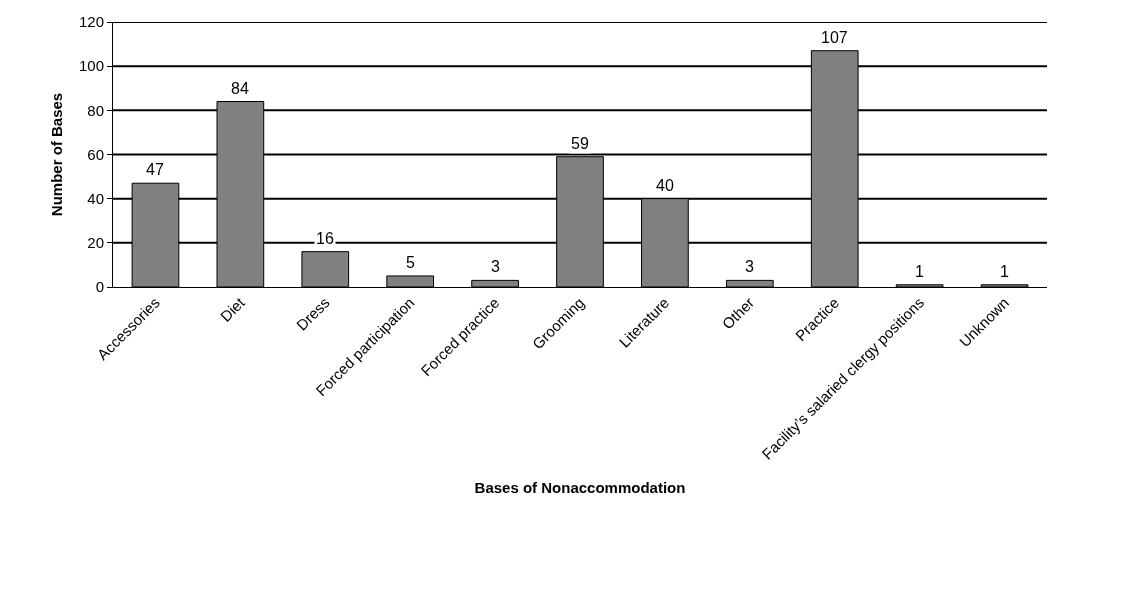 This screenshot has width=1132, height=594. What do you see at coordinates (95, 243) in the screenshot?
I see `y-tick-label: 20` at bounding box center [95, 243].